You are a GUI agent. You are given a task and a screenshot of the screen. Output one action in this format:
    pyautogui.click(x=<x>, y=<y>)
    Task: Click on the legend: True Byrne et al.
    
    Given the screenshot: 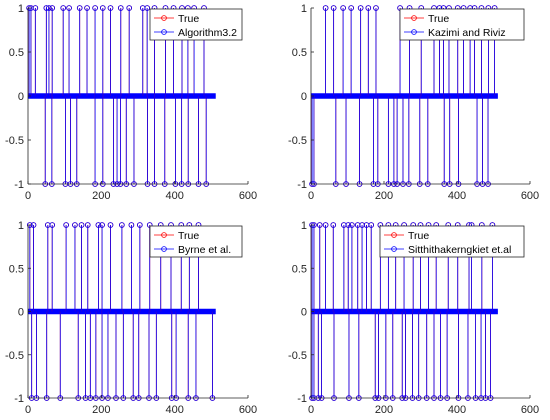 What is the action you would take?
    pyautogui.click(x=196, y=241)
    